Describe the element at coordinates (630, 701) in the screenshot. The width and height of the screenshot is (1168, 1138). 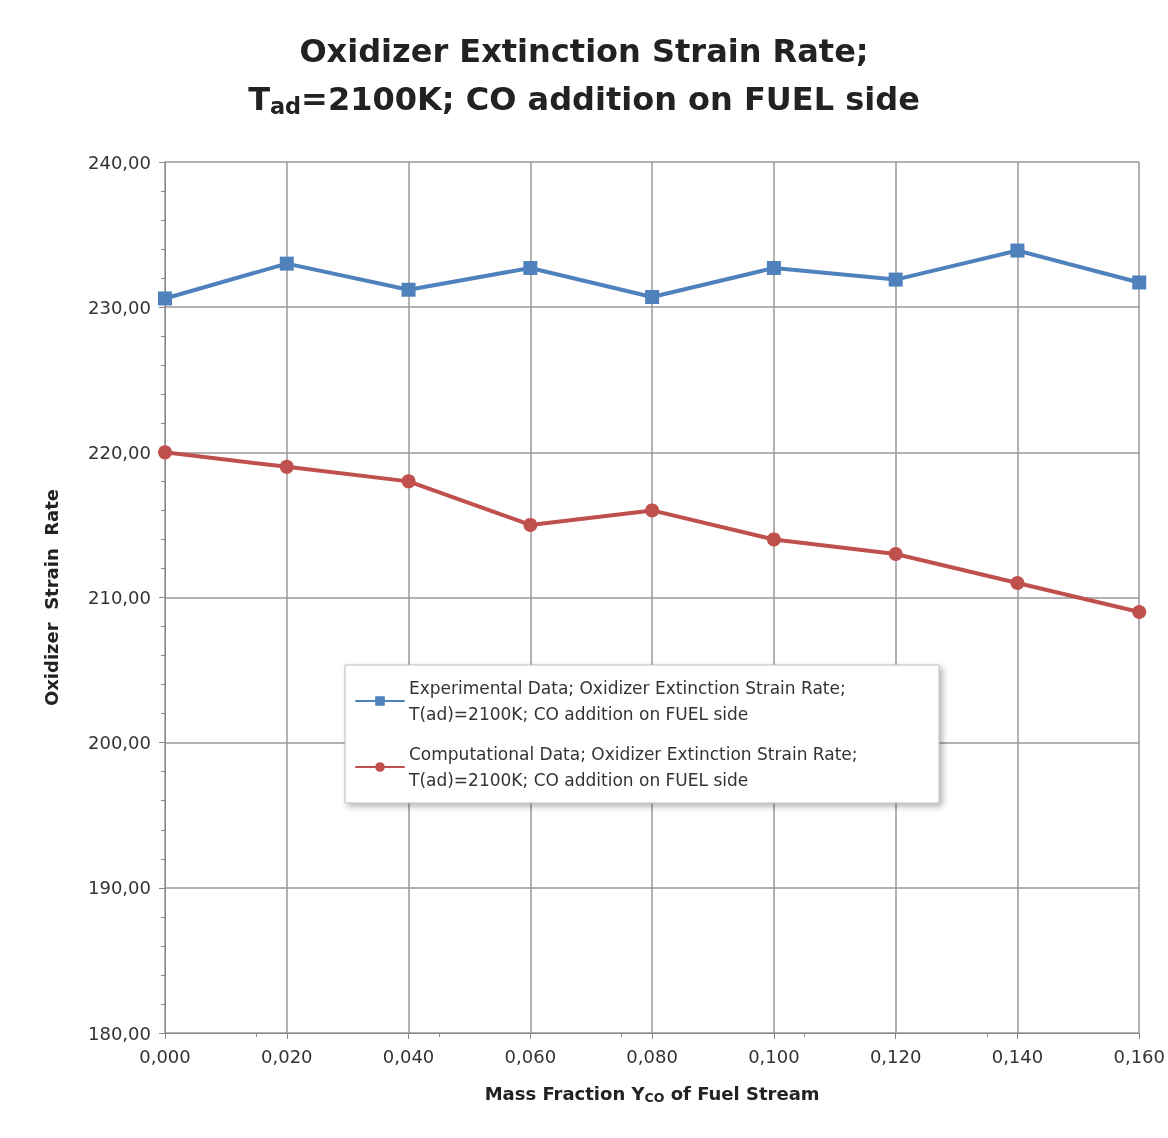
I see `legend-label: Experimental Data; Oxidizer Extinction Strain Rate; T(ad)=2100K; CO addition on FUEL side` at that location.